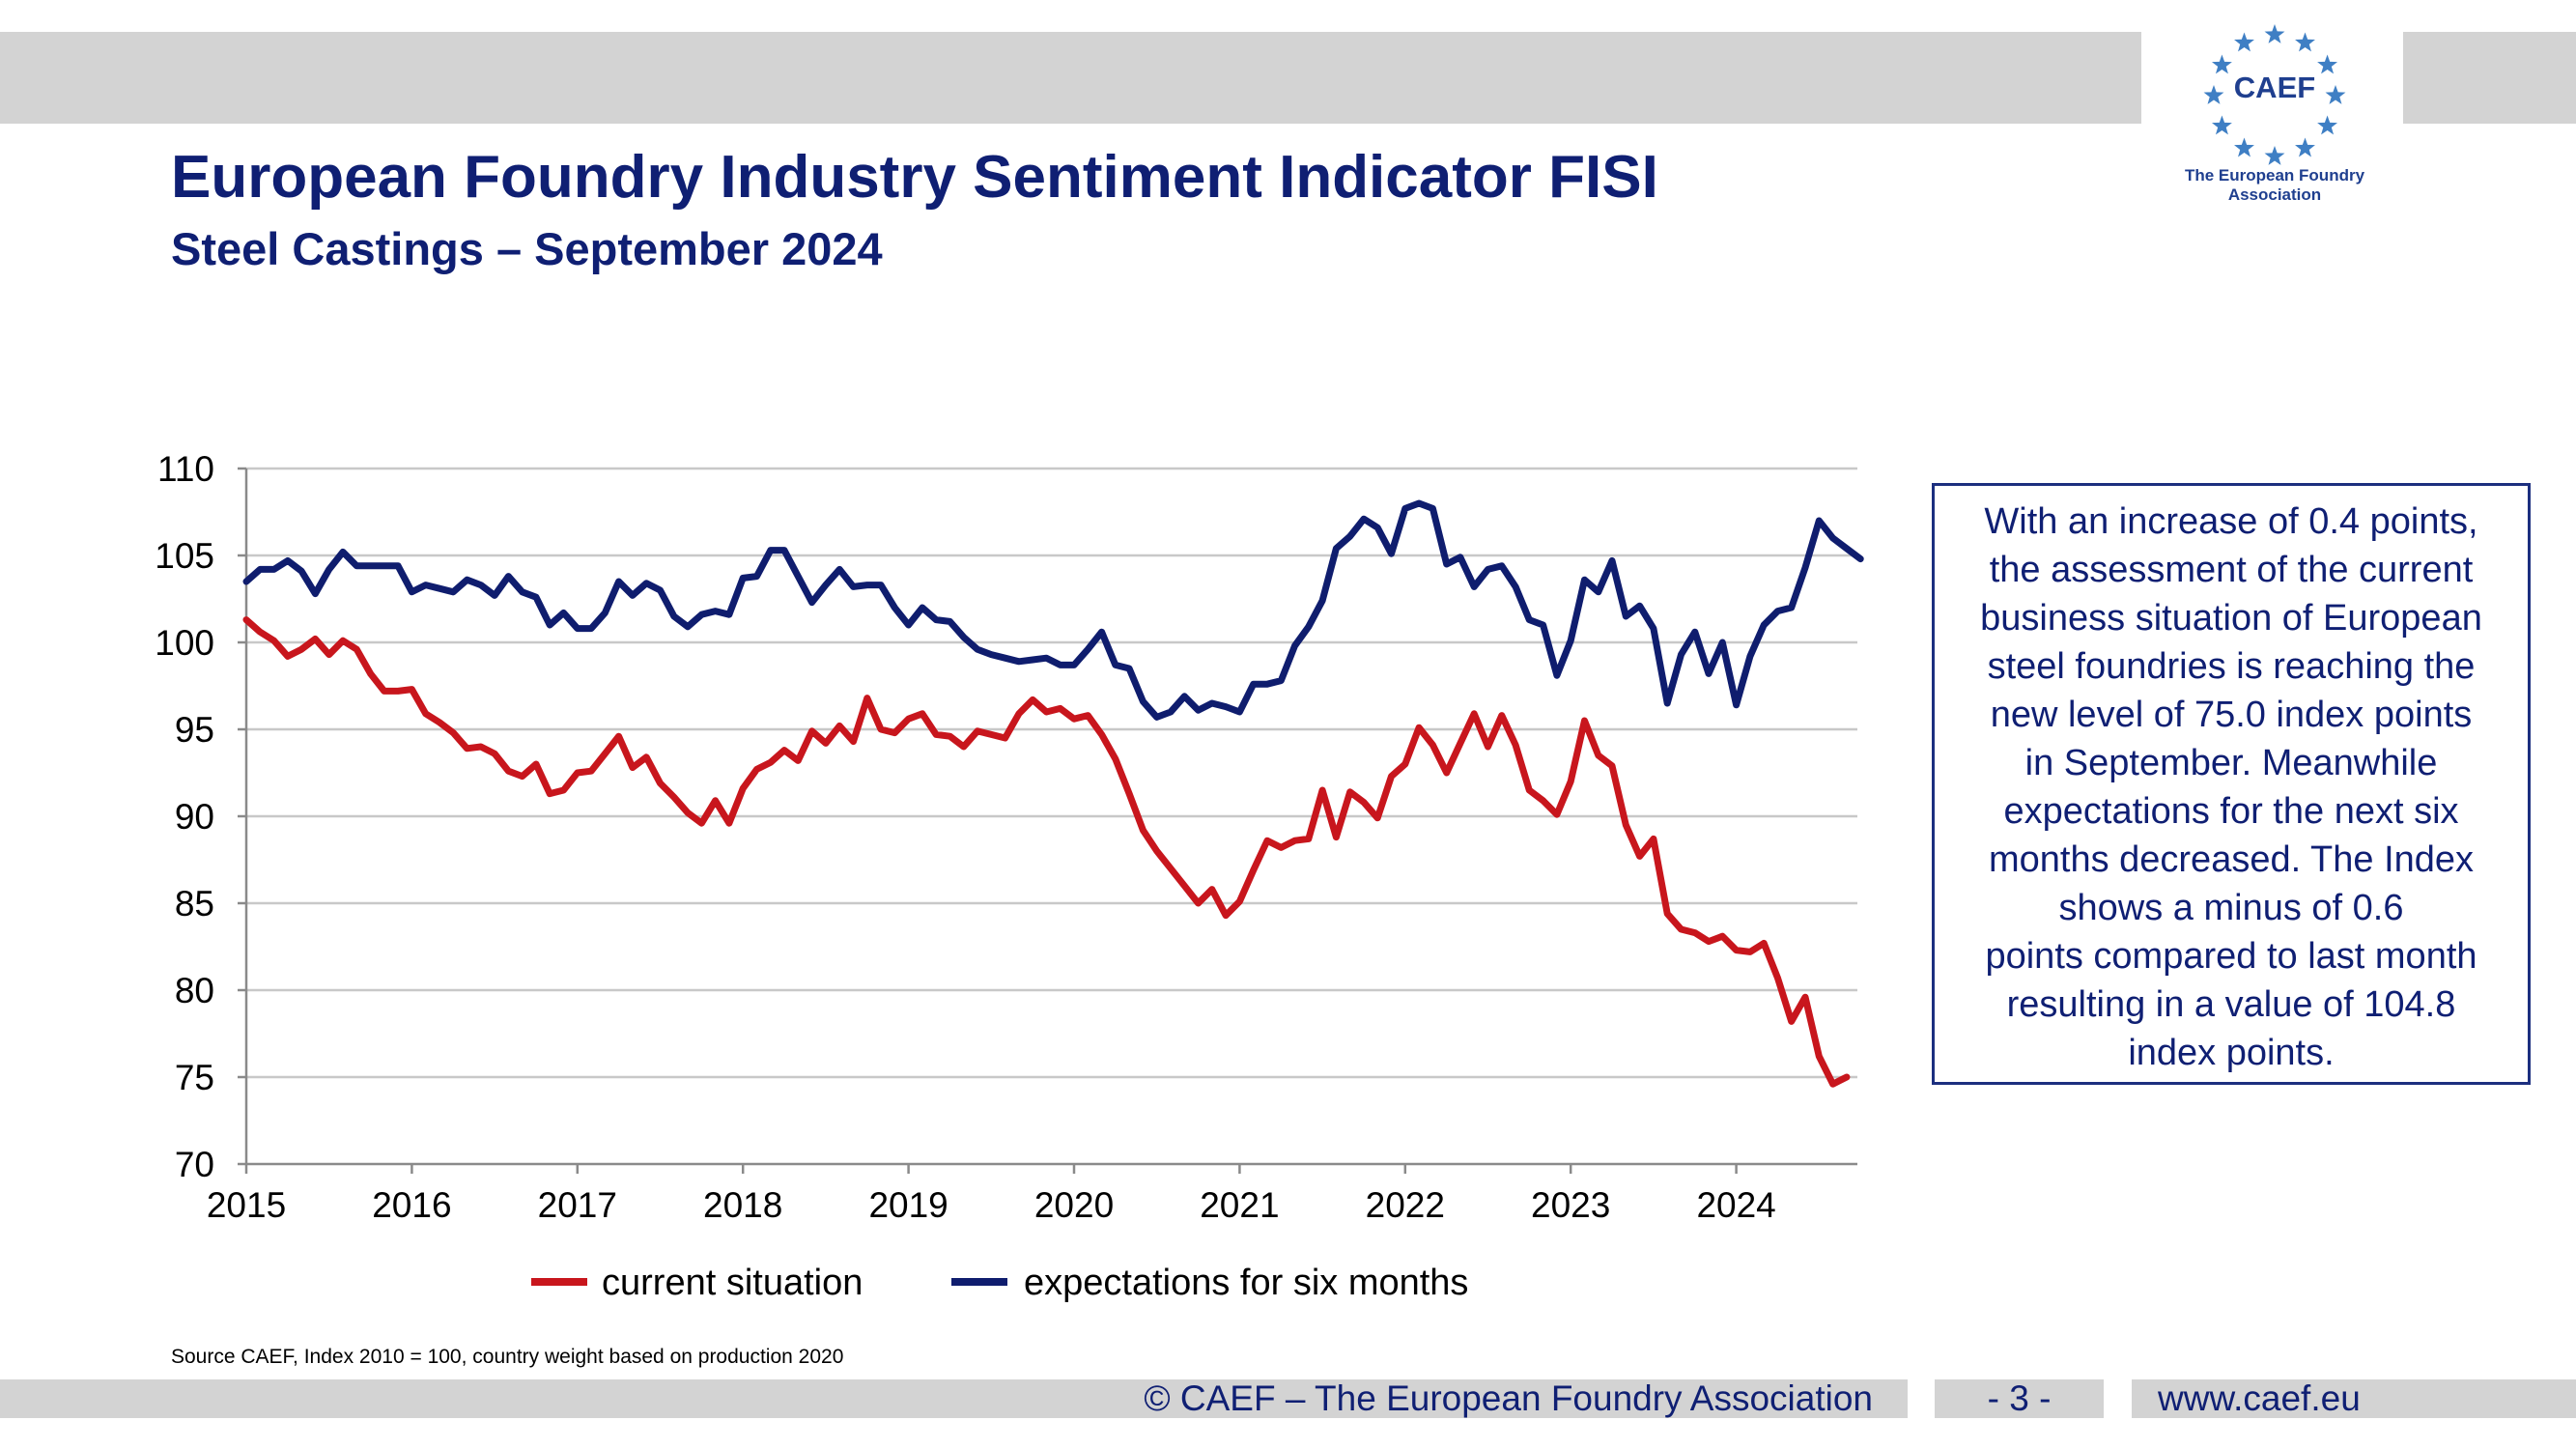 The width and height of the screenshot is (2576, 1449). What do you see at coordinates (1570, 1205) in the screenshot?
I see `x-tick-label: 2023` at bounding box center [1570, 1205].